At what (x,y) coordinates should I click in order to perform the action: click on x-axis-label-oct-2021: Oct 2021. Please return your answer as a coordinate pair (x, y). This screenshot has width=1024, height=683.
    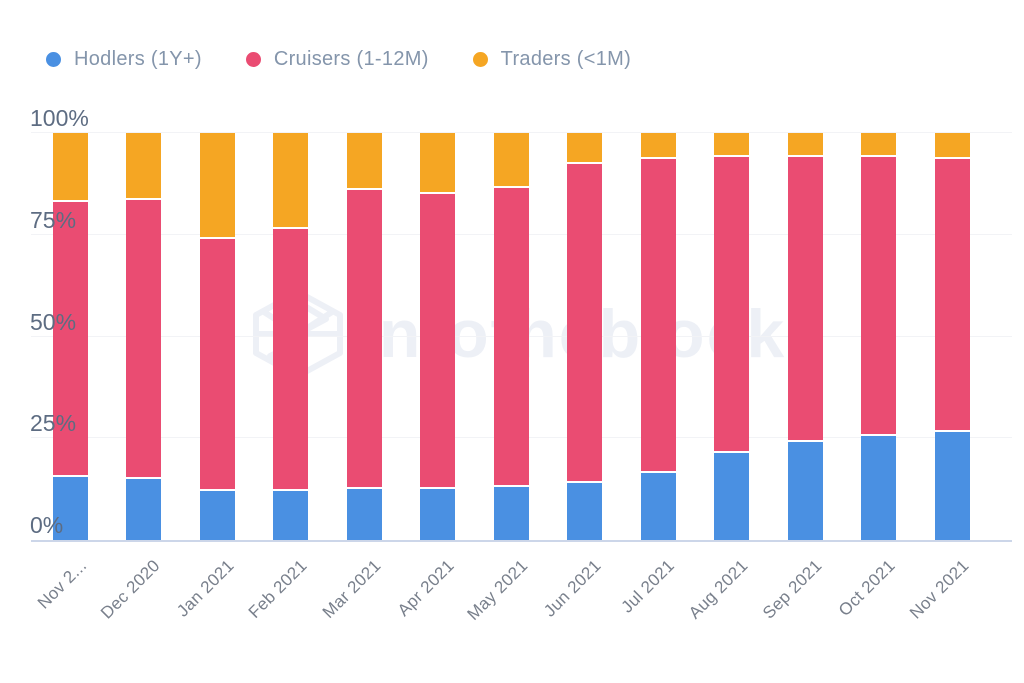
    Looking at the image, I should click on (867, 588).